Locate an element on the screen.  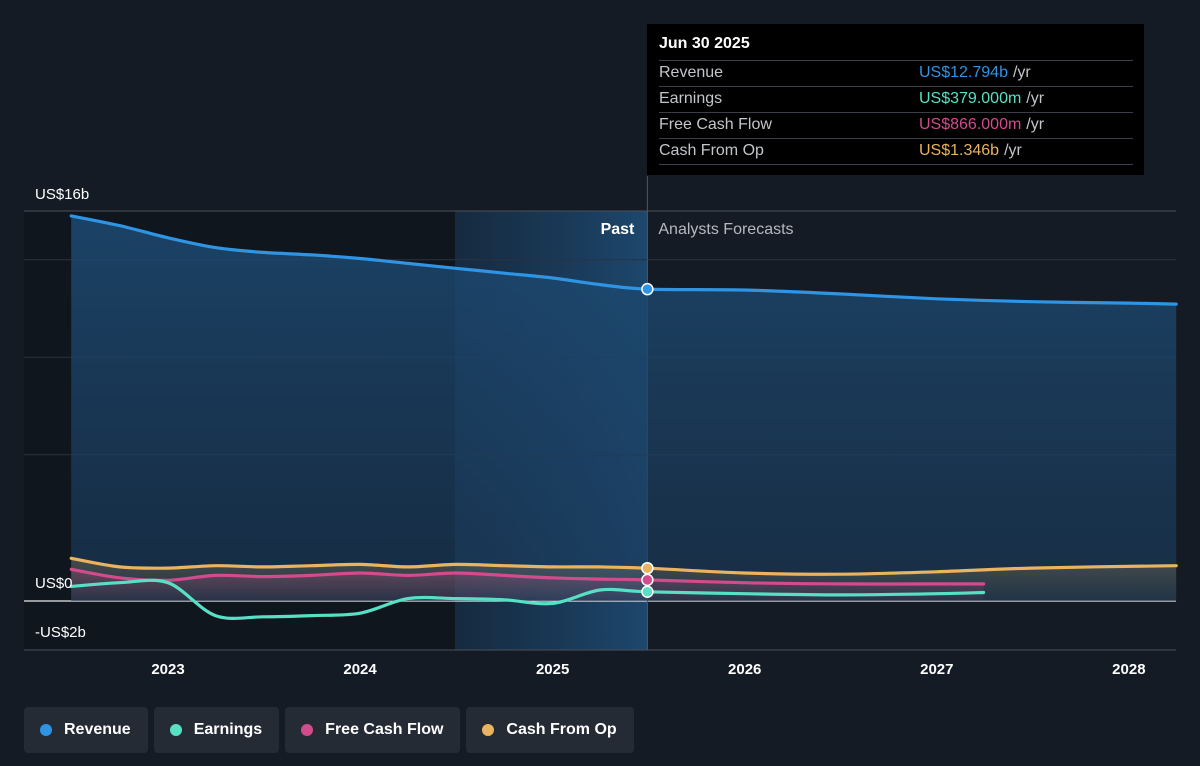
x-tick-label: 2023 is located at coordinates (167, 669).